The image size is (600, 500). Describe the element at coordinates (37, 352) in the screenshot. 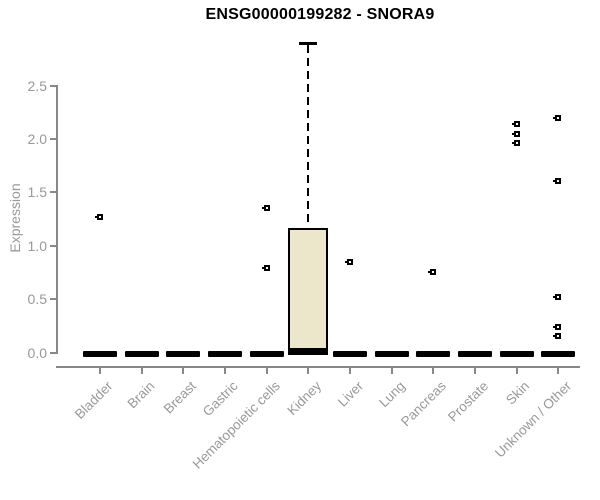

I see `y-axis-tick-label: 0.0` at that location.